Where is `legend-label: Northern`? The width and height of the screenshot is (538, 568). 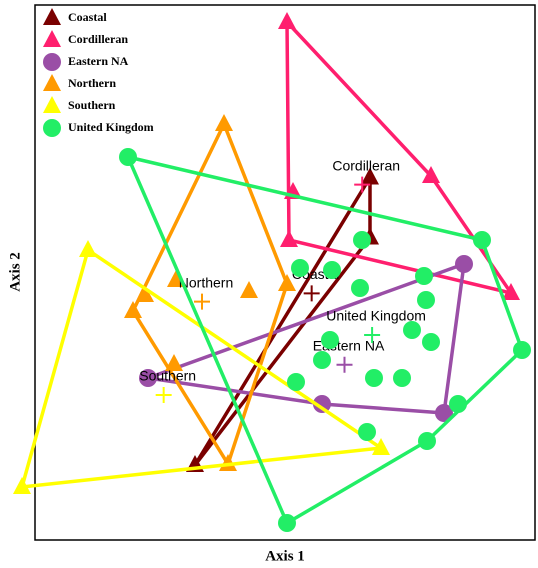 legend-label: Northern is located at coordinates (92, 83).